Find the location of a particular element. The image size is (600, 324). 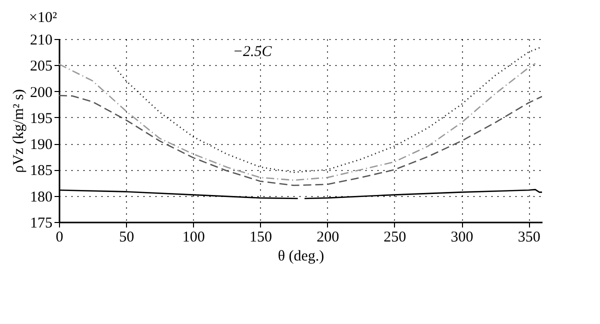

x-tick-label: 50 is located at coordinates (126, 238).